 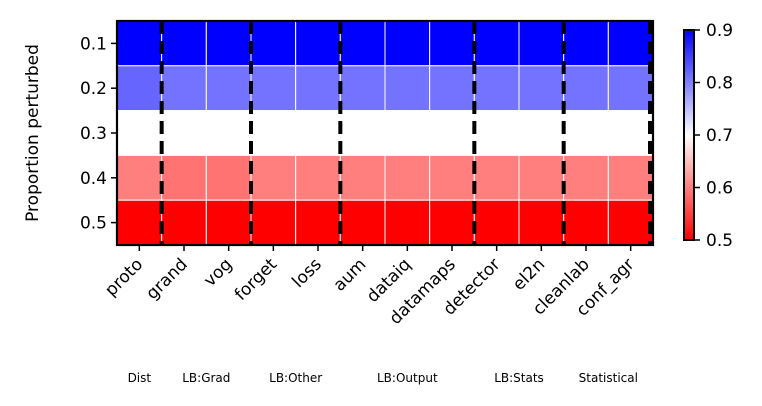 I want to click on group-label: LB:Stats, so click(x=519, y=378).